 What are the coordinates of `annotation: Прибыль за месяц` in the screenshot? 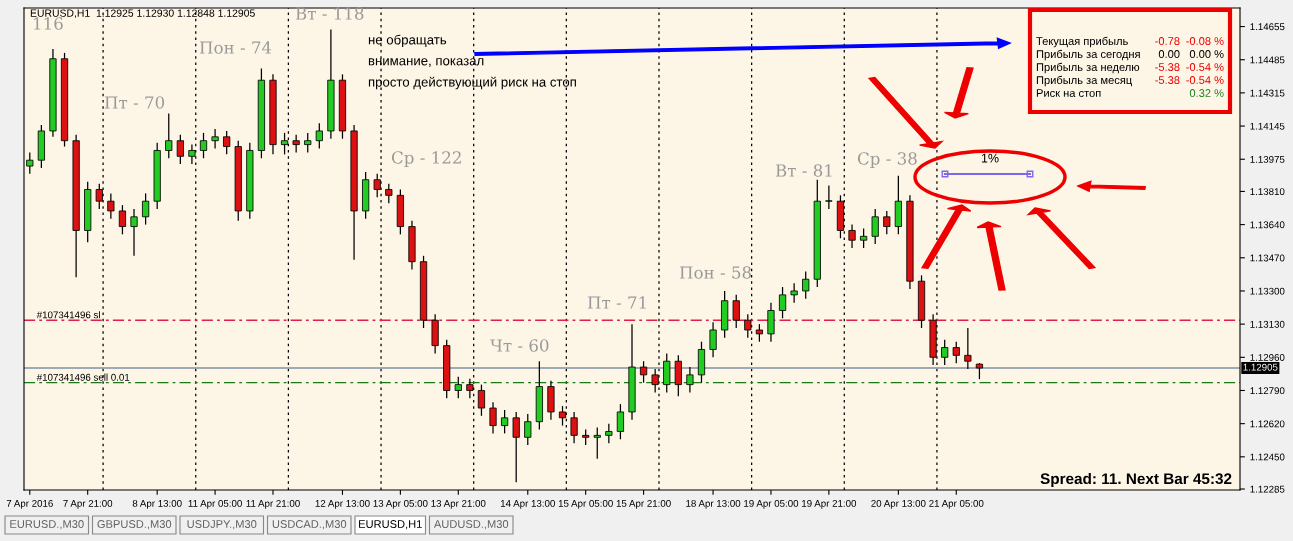 It's located at (1084, 81).